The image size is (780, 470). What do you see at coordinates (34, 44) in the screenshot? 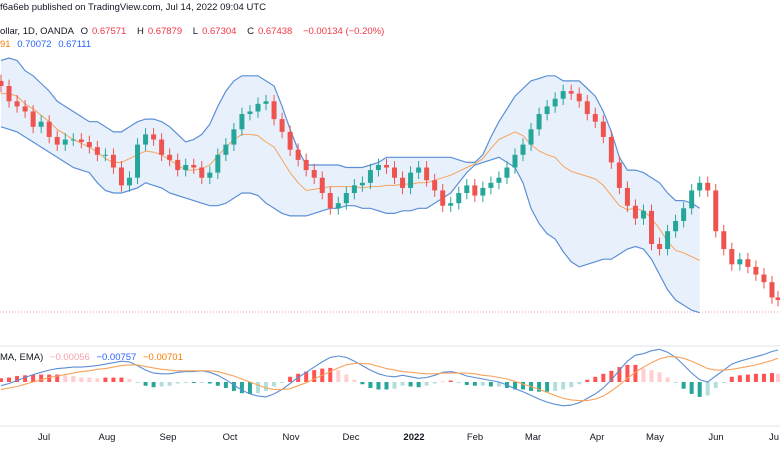
I see `bb-upper-value: 0.70072` at bounding box center [34, 44].